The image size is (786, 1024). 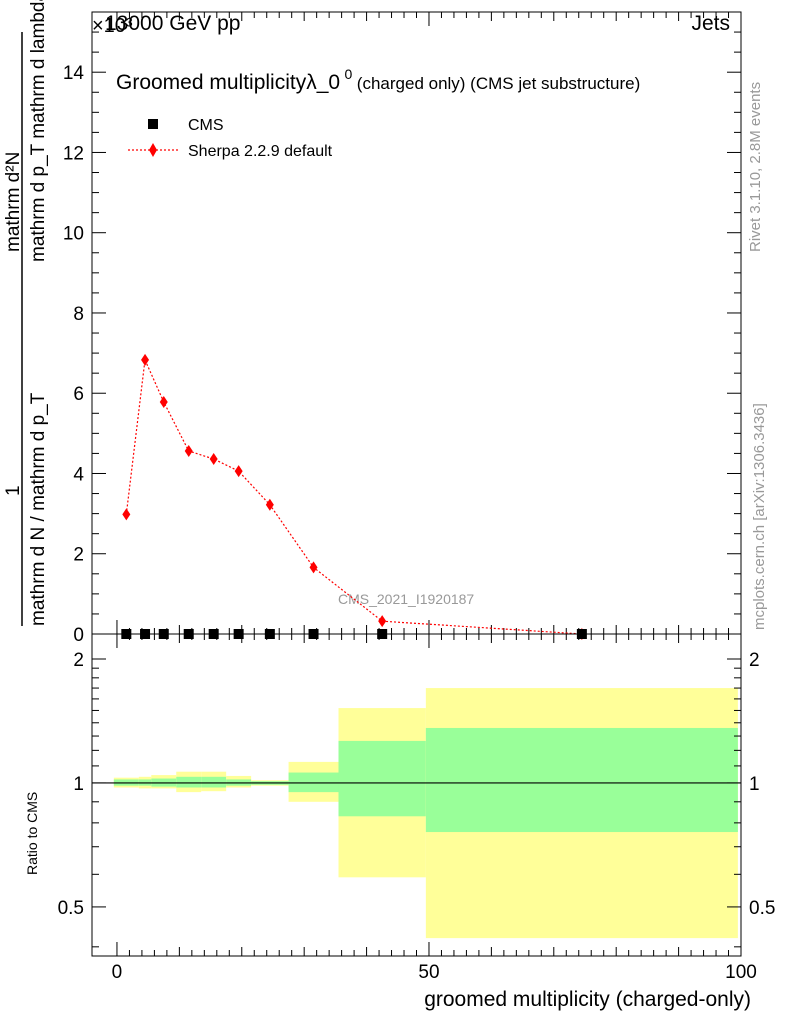 What do you see at coordinates (78, 555) in the screenshot?
I see `main-ytick-label: 2` at bounding box center [78, 555].